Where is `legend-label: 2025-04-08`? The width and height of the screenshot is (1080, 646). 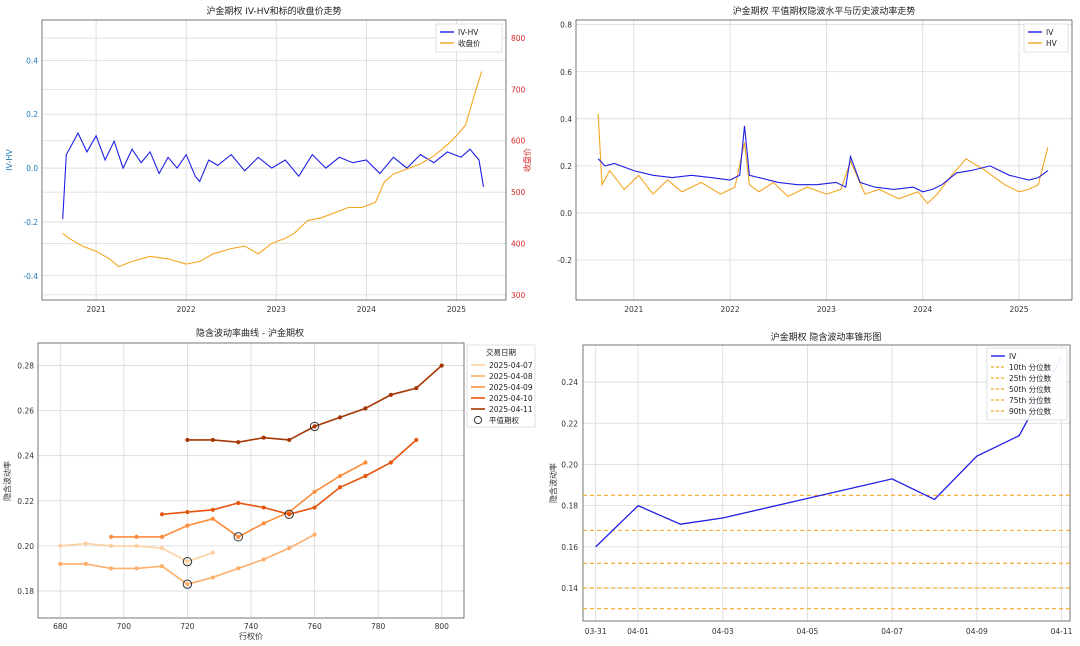
legend-label: 2025-04-08 is located at coordinates (511, 376).